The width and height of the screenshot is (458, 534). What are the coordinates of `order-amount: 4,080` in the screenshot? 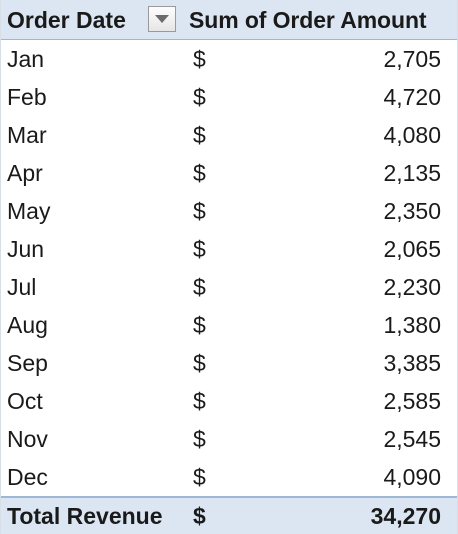 It's located at (412, 135).